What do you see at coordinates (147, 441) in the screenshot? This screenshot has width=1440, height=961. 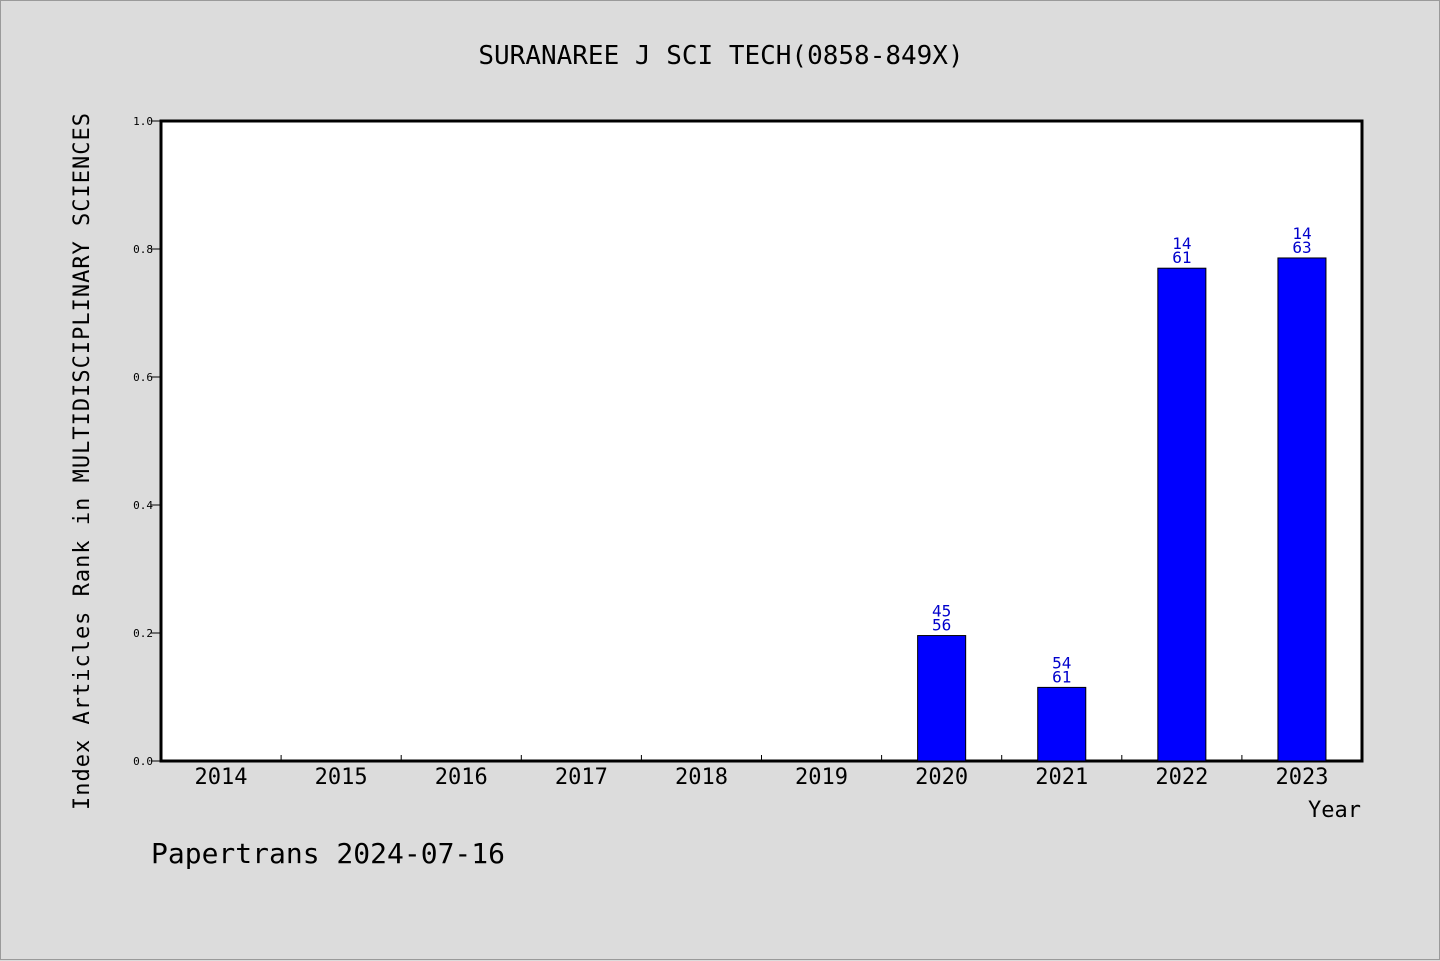 I see `y-axis-ticks: 0.0 0.2 0.4 0.6 0.8 1.0` at bounding box center [147, 441].